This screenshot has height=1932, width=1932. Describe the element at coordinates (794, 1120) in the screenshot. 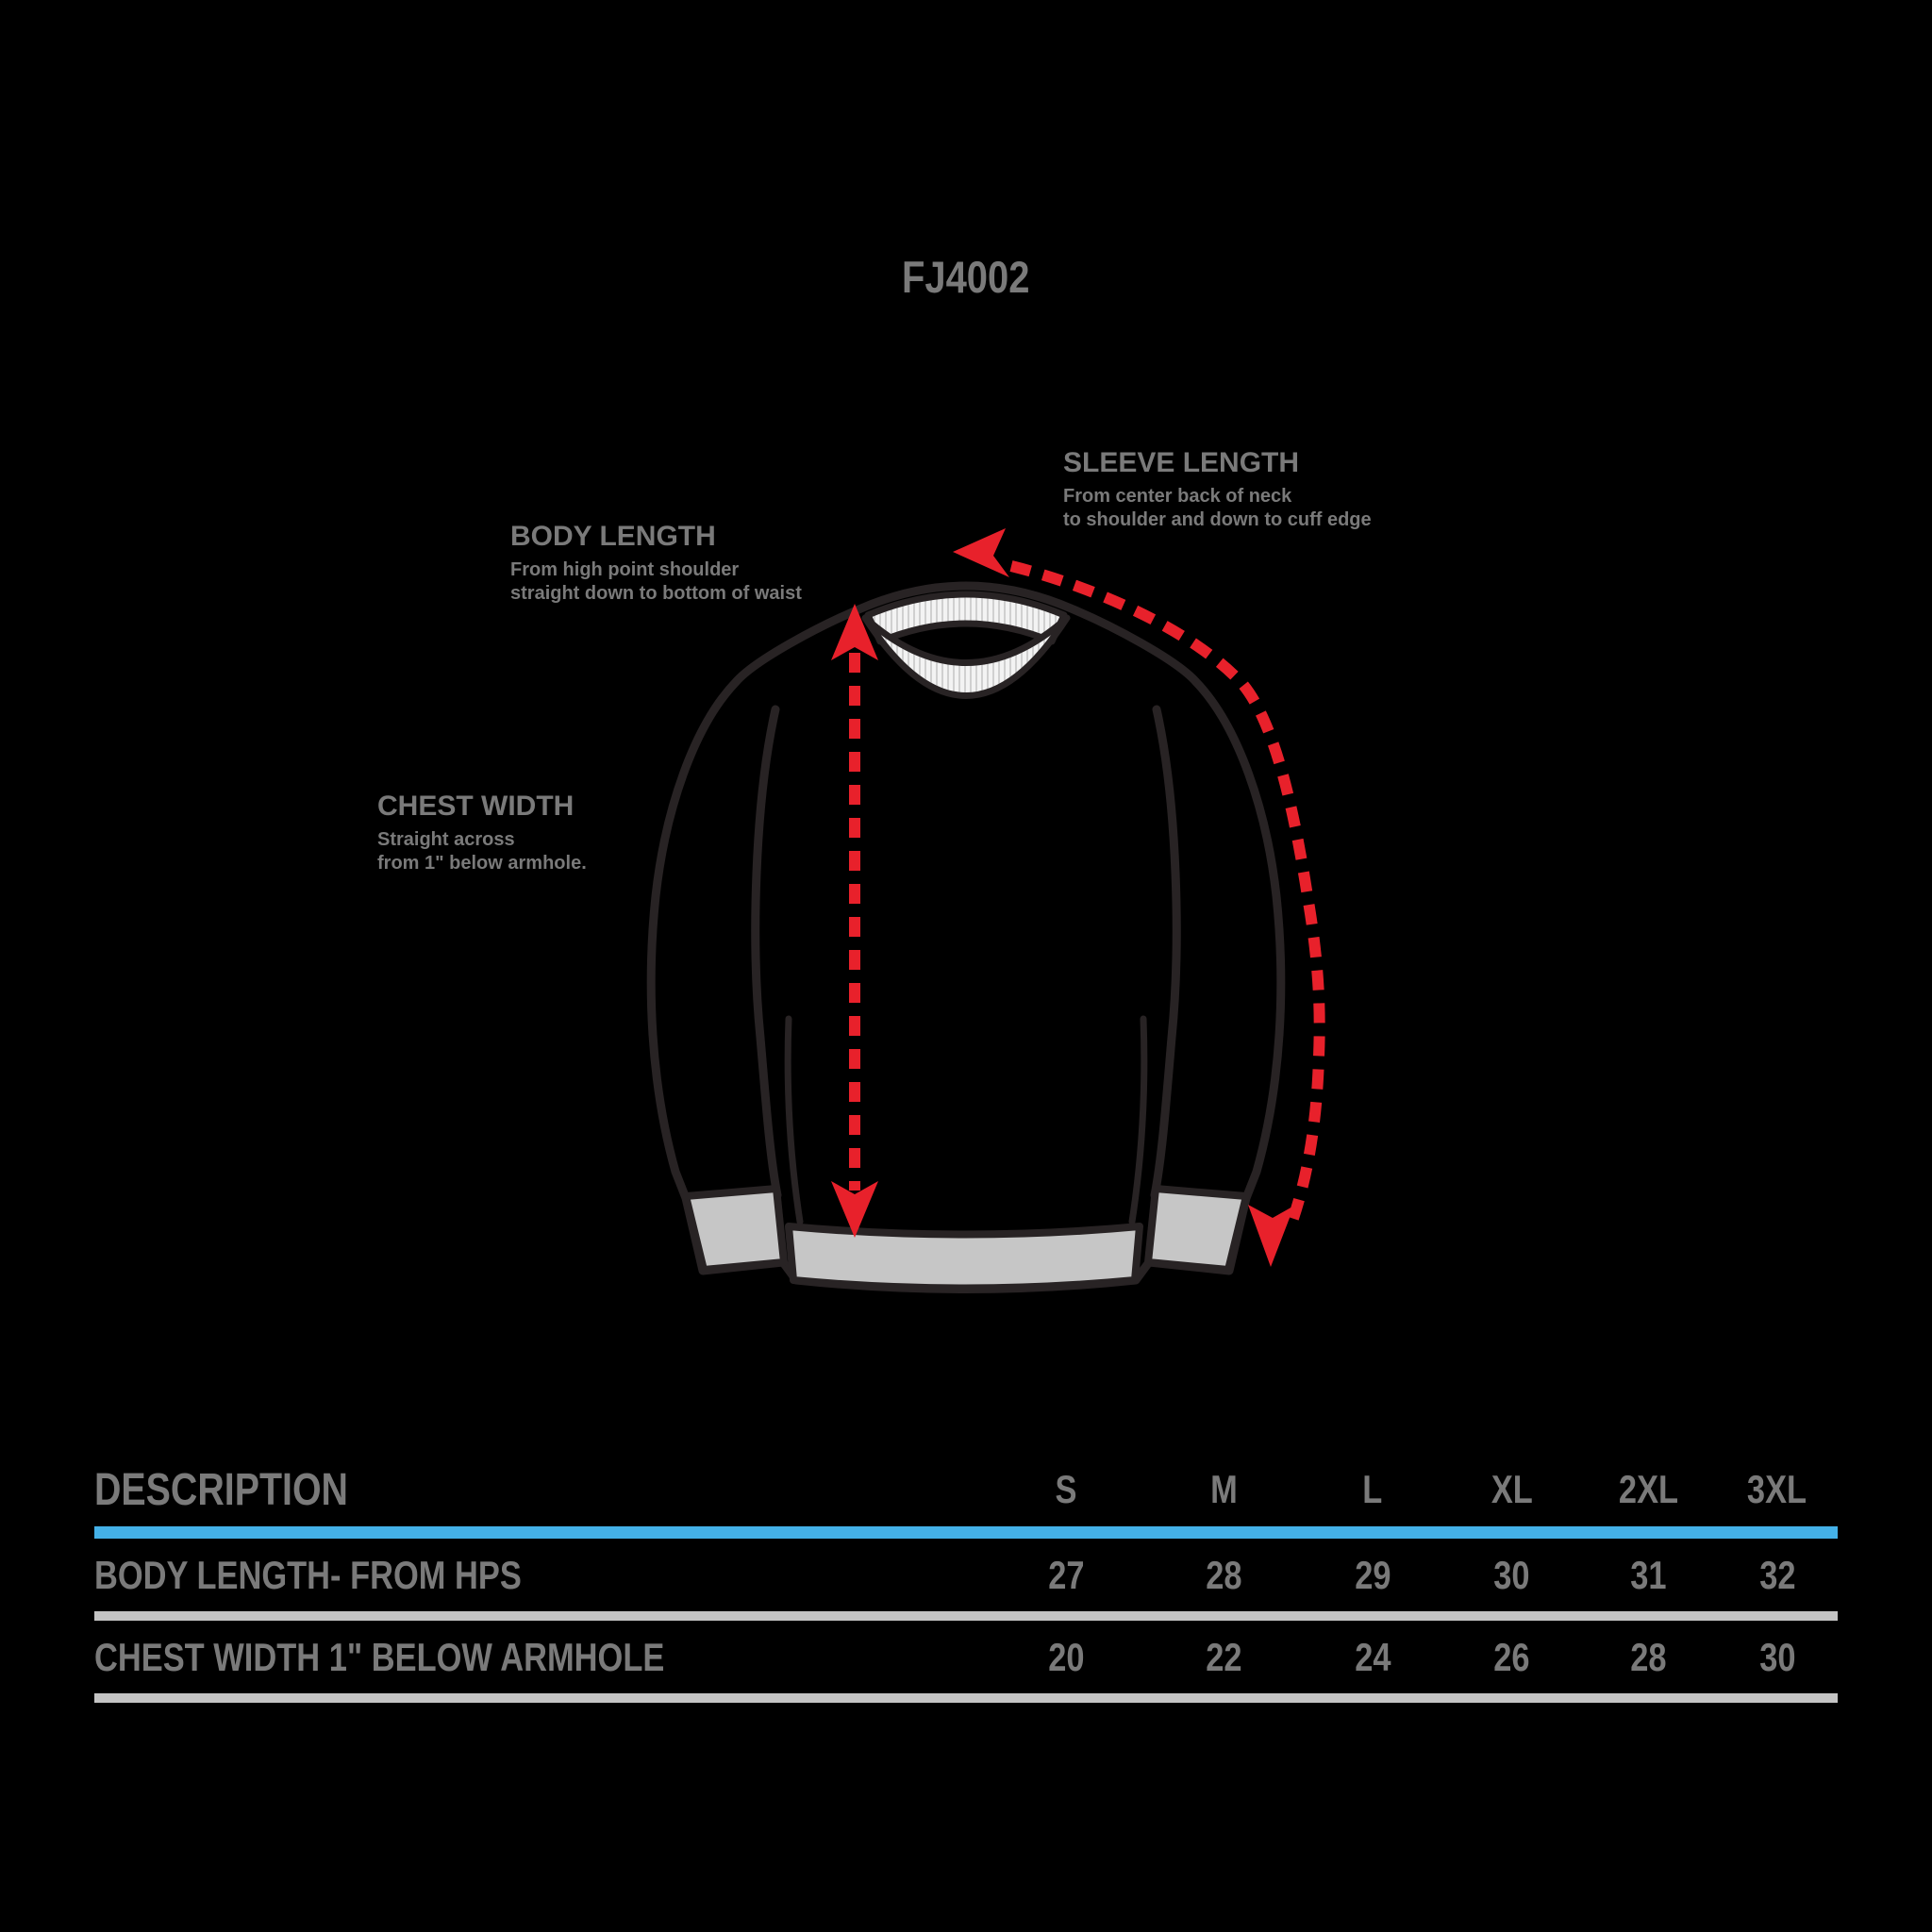

I see `armhole-seam-left-inner` at that location.